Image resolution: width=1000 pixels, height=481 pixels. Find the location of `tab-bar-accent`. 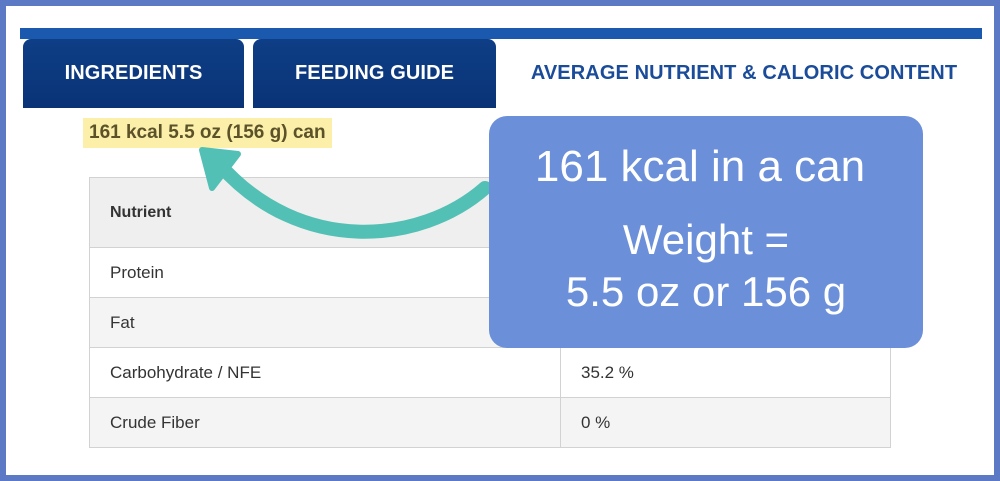

tab-bar-accent is located at coordinates (501, 33).